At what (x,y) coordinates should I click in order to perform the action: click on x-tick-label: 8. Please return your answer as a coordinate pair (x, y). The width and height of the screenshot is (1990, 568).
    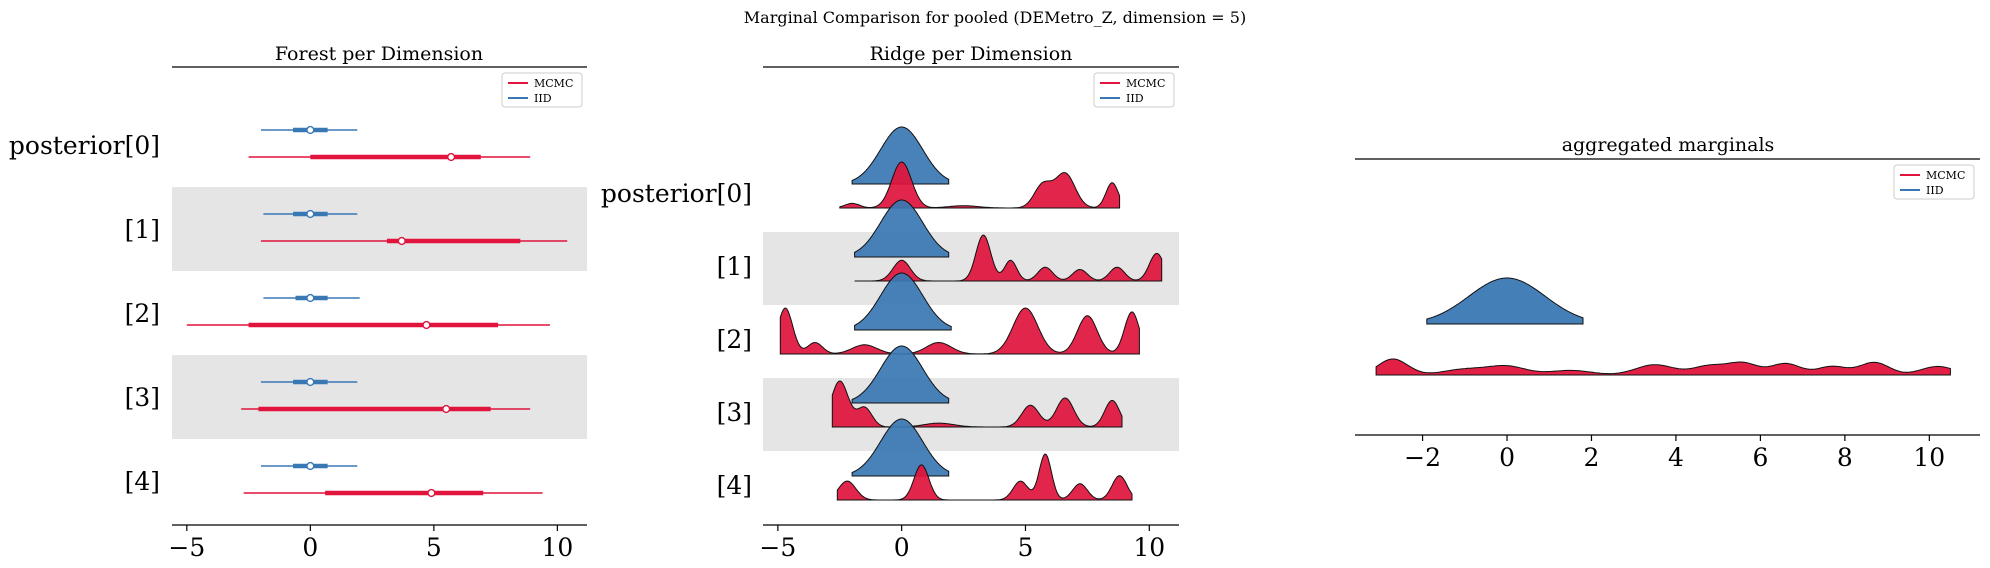
    Looking at the image, I should click on (1845, 457).